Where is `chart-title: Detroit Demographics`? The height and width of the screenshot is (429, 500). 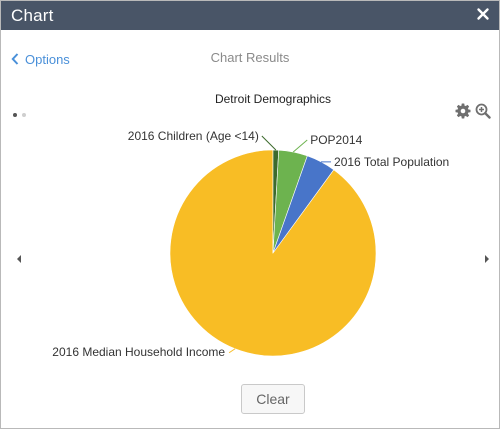
chart-title: Detroit Demographics is located at coordinates (273, 99).